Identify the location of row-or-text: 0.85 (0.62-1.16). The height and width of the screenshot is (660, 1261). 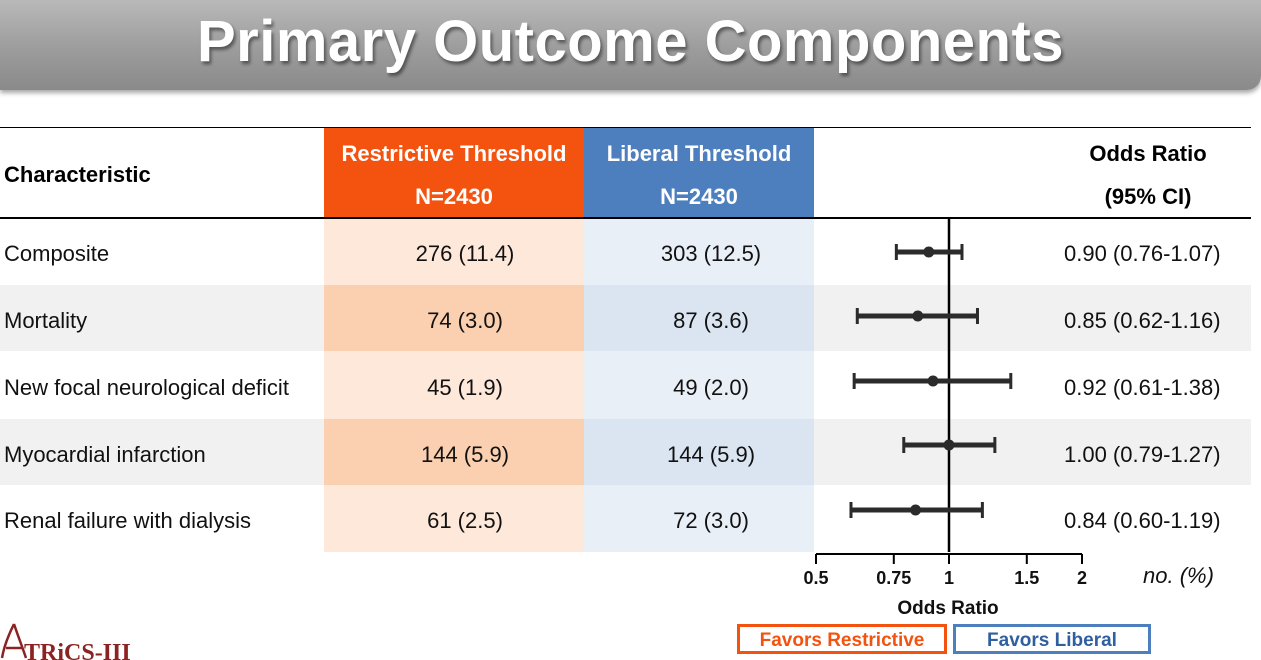
(1142, 320).